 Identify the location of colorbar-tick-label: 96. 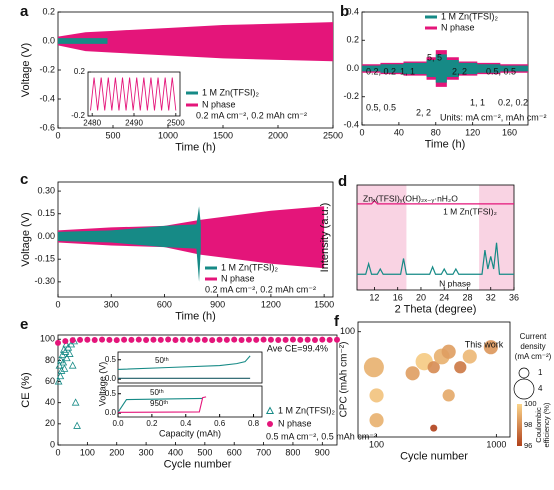
(528, 445).